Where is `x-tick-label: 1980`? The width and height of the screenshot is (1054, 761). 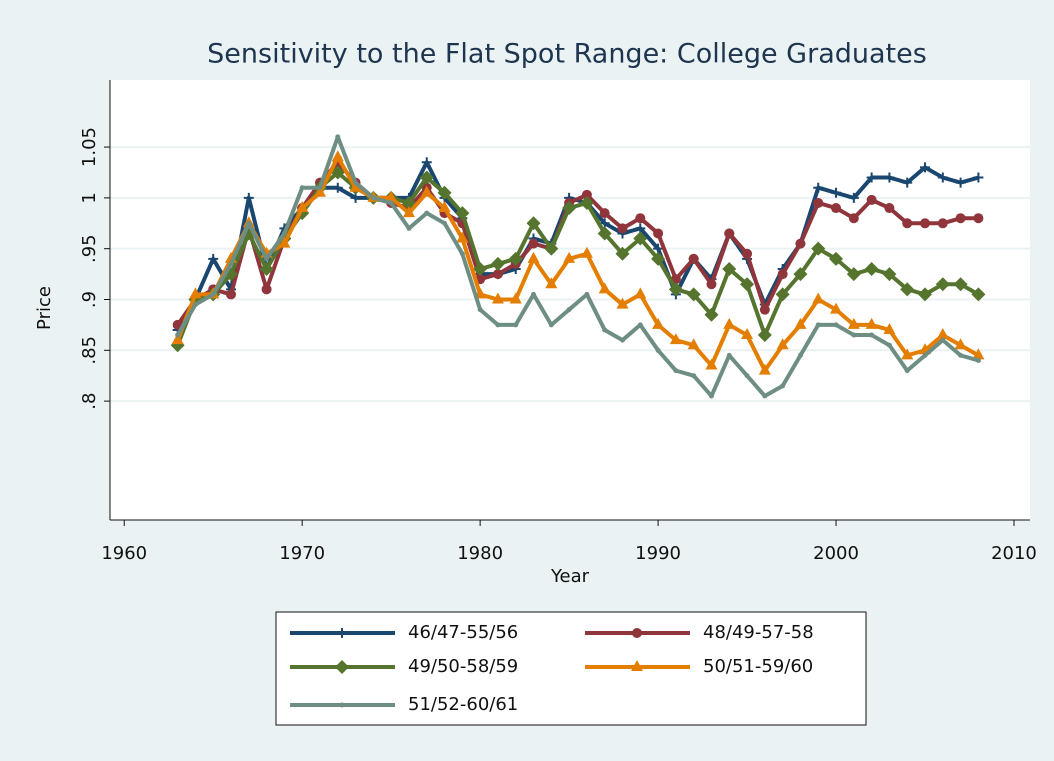 x-tick-label: 1980 is located at coordinates (480, 553).